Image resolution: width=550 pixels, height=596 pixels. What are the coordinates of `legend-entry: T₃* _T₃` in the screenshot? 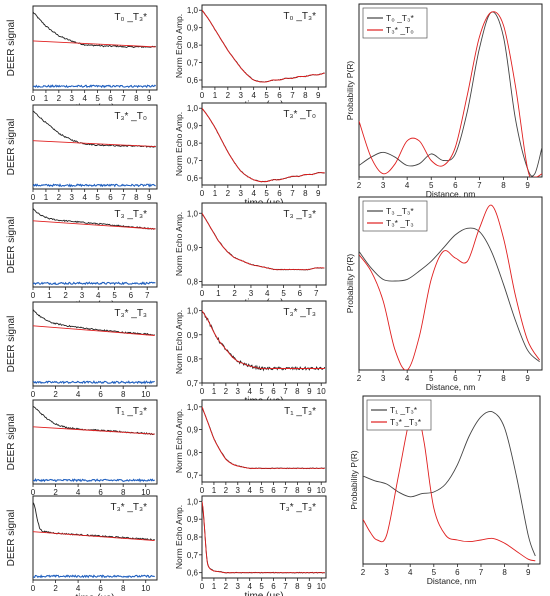 It's located at (400, 223).